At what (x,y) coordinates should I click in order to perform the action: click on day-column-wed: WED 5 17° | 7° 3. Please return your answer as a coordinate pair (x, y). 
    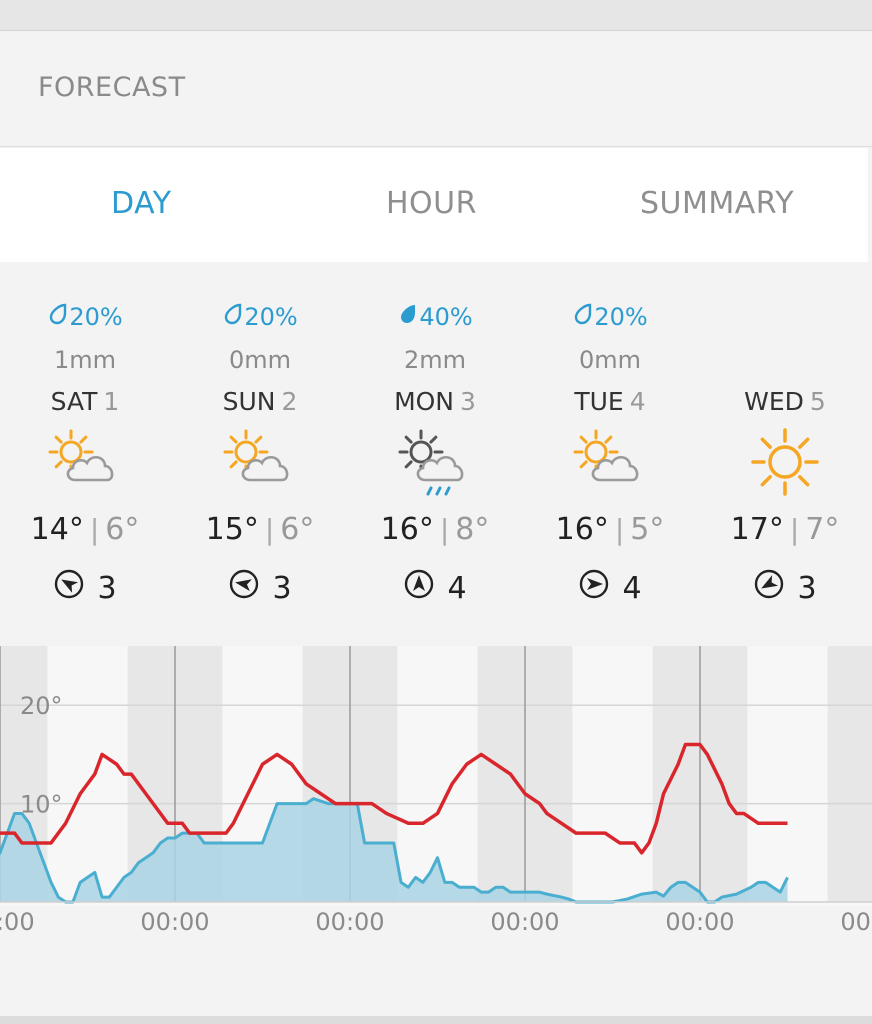
    Looking at the image, I should click on (785, 454).